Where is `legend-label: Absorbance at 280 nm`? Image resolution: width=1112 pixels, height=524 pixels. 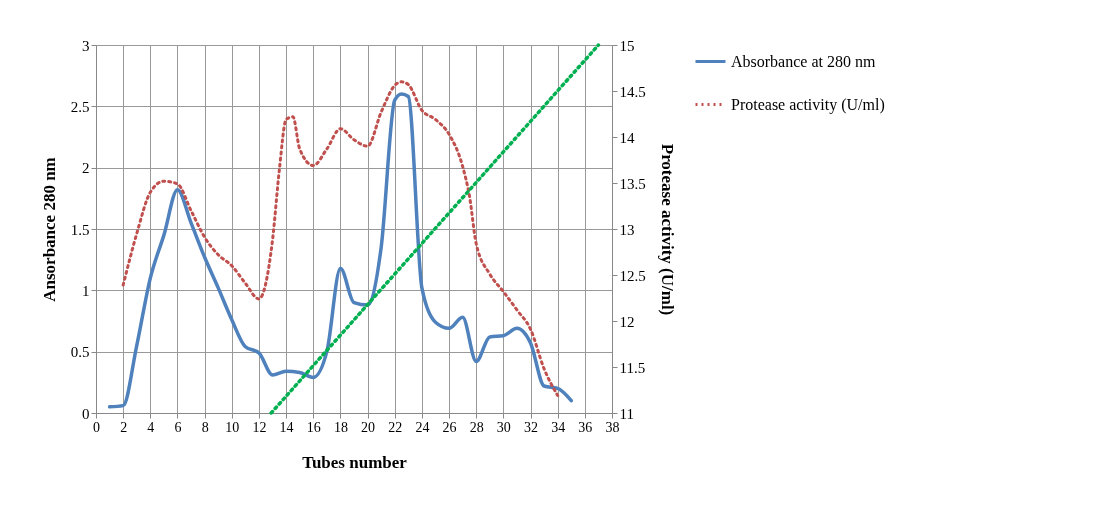 legend-label: Absorbance at 280 nm is located at coordinates (803, 61).